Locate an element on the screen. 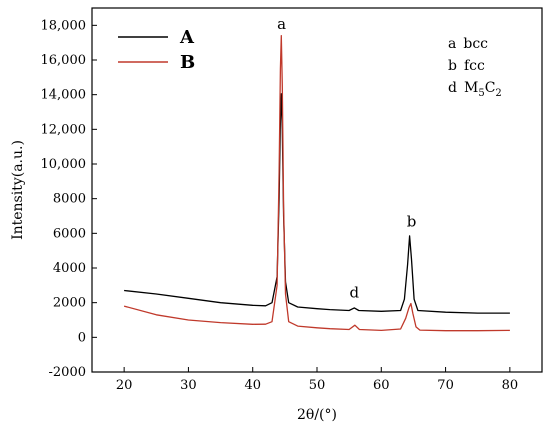 This screenshot has width=550, height=433. y-tick-label: 6000 is located at coordinates (69, 233).